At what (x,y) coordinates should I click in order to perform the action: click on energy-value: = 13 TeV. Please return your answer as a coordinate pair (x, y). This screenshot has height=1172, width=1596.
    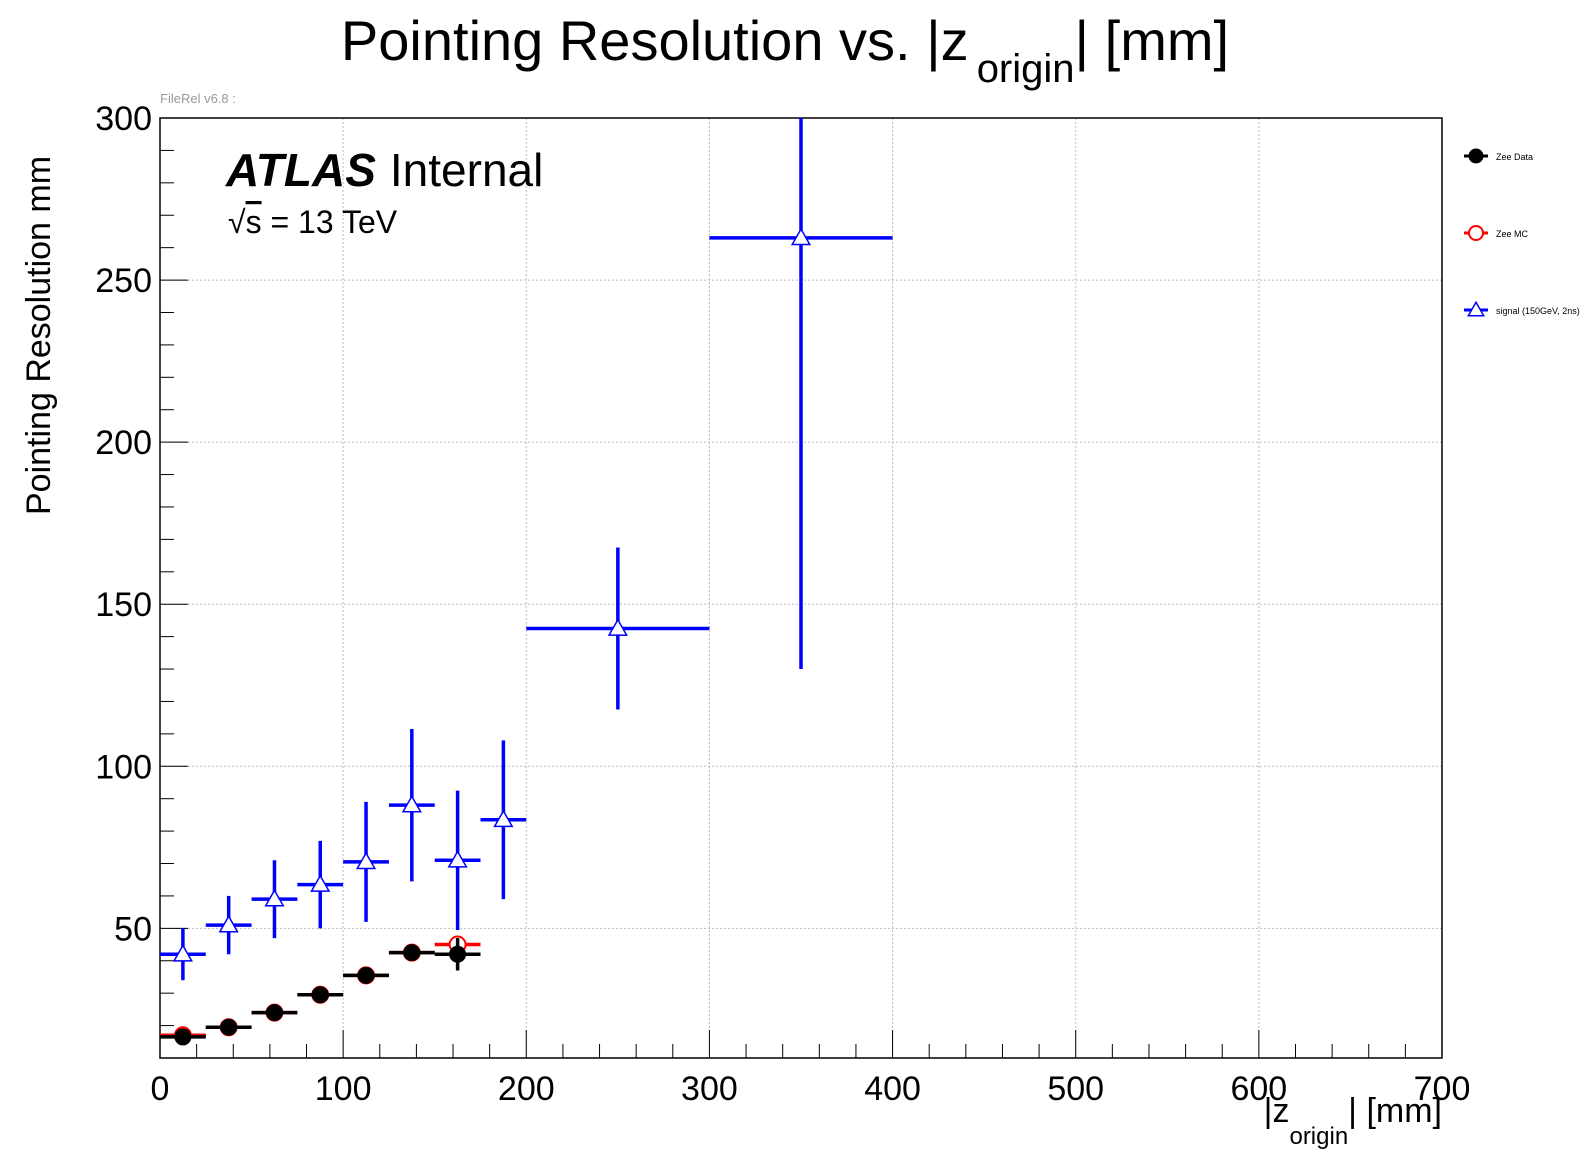
    Looking at the image, I should click on (330, 222).